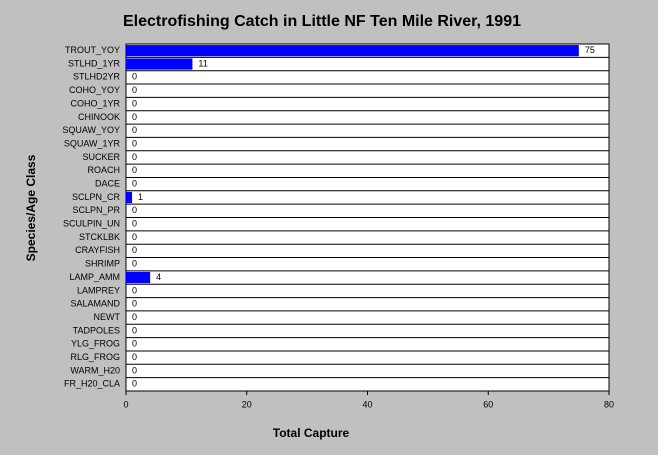 The width and height of the screenshot is (658, 455). I want to click on y-tick-label: COHO_1YR, so click(95, 103).